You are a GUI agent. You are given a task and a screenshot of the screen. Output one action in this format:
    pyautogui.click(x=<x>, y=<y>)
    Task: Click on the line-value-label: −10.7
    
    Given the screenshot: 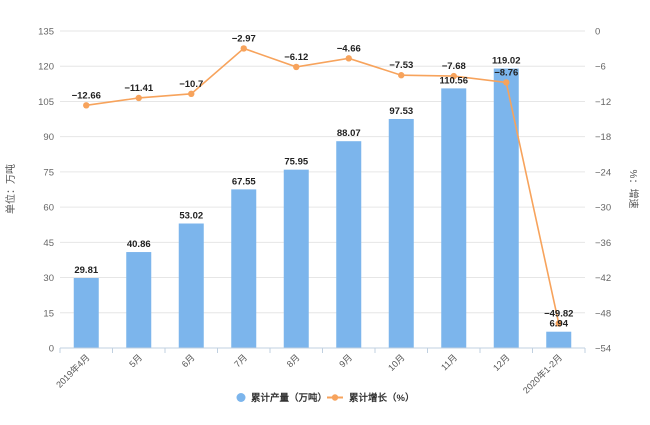 What is the action you would take?
    pyautogui.click(x=191, y=84)
    